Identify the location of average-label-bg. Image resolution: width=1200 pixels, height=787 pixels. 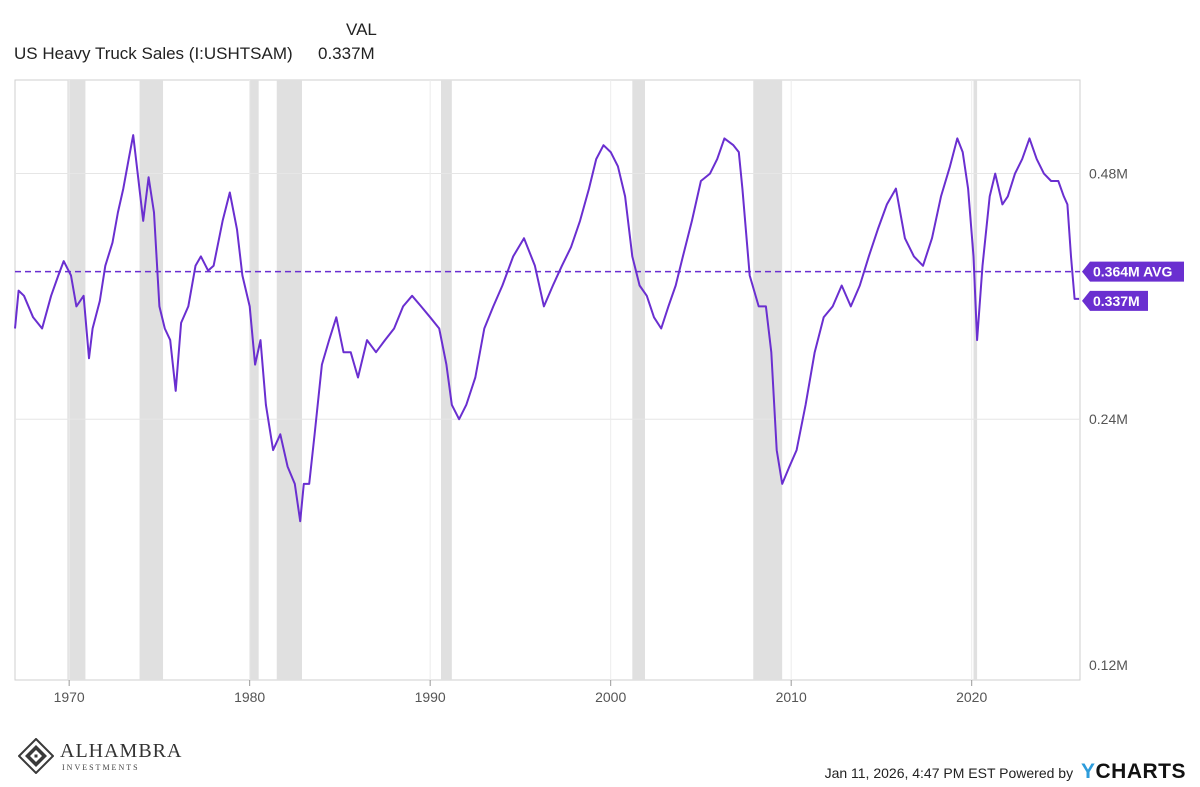
(1133, 271).